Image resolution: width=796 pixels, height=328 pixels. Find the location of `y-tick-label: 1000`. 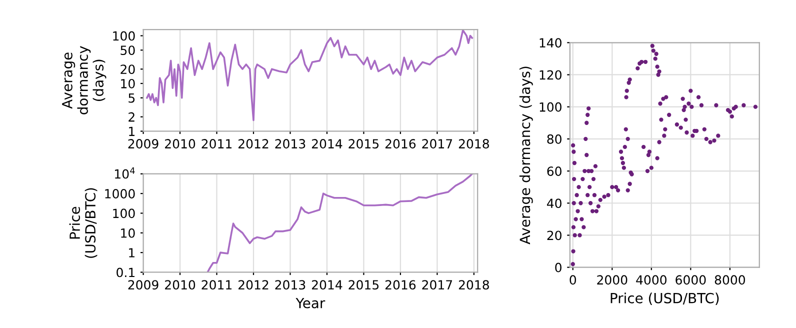

y-tick-label: 1000 is located at coordinates (120, 193).